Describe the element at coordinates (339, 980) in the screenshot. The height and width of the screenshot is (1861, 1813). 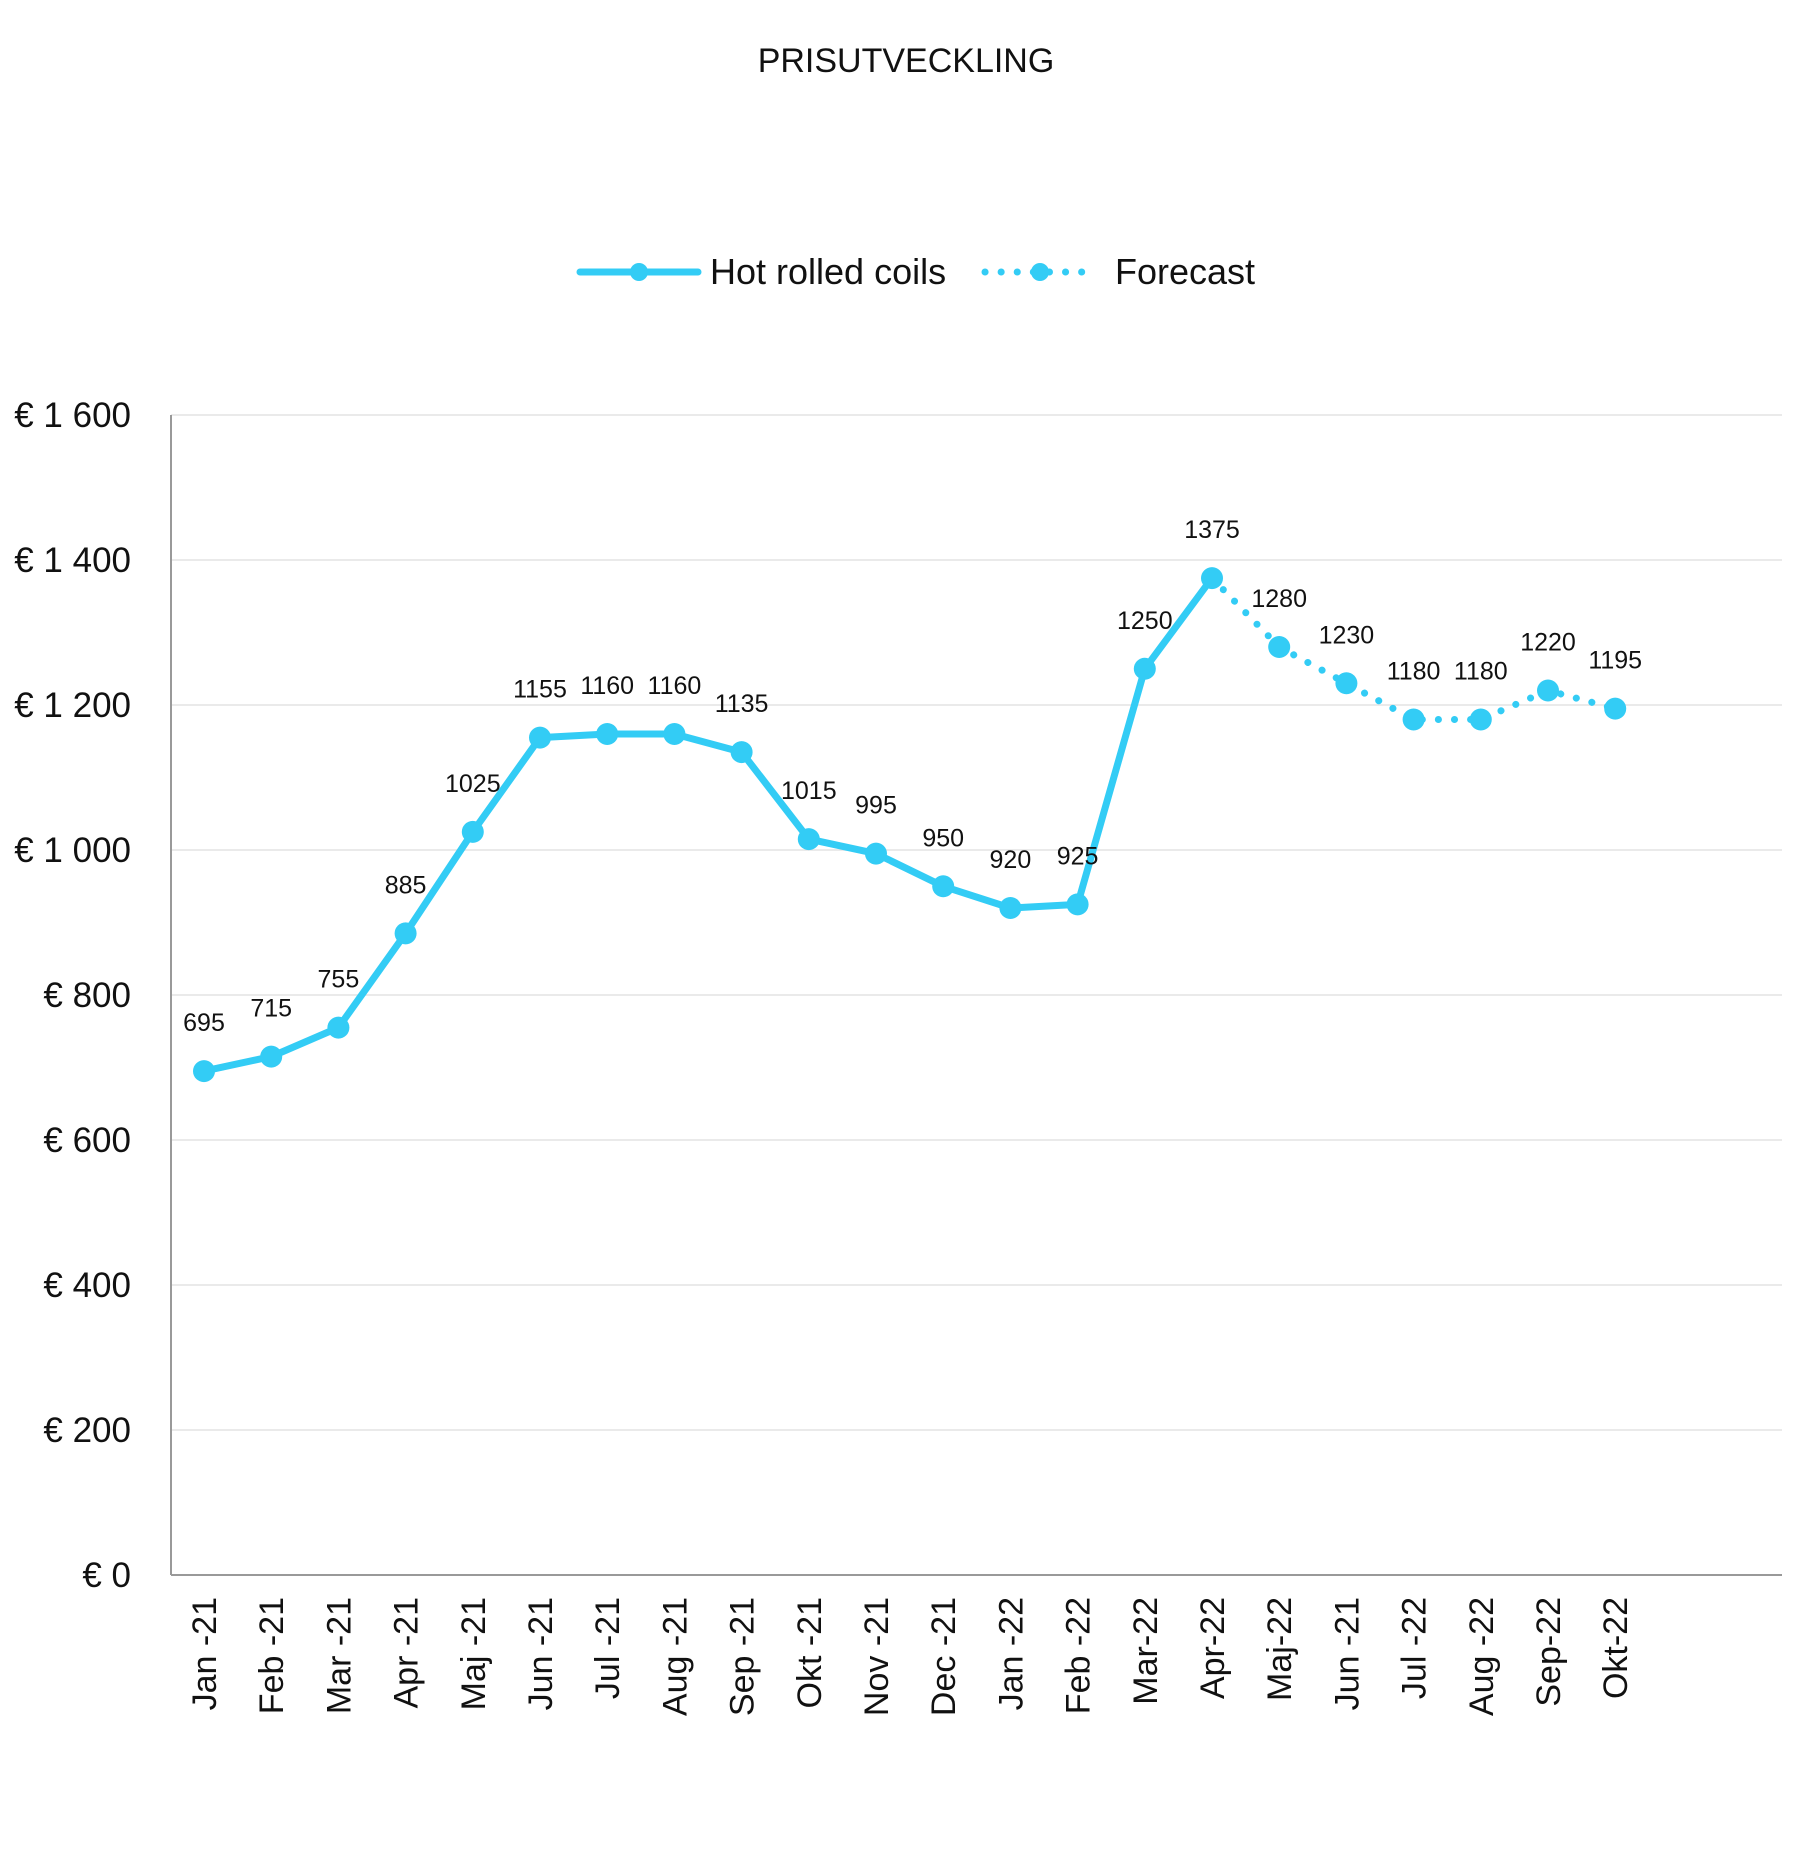
I see `data-label: 755` at that location.